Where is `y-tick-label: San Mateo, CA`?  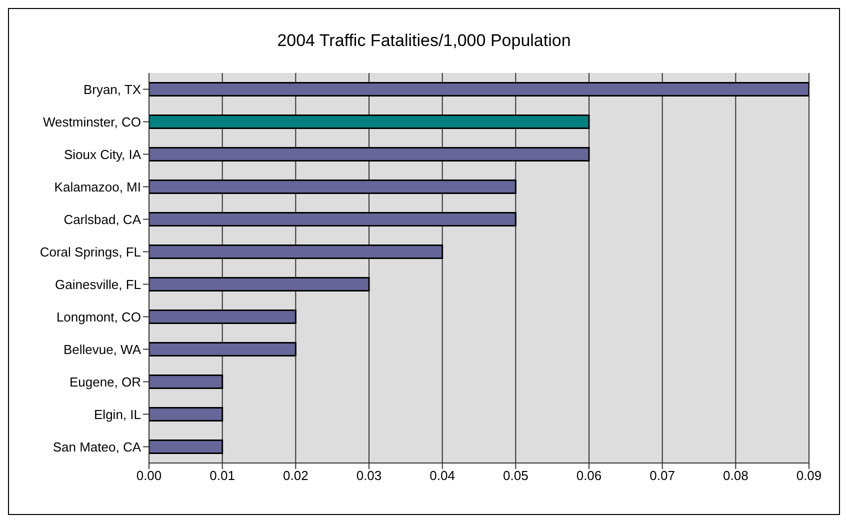 y-tick-label: San Mateo, CA is located at coordinates (97, 446).